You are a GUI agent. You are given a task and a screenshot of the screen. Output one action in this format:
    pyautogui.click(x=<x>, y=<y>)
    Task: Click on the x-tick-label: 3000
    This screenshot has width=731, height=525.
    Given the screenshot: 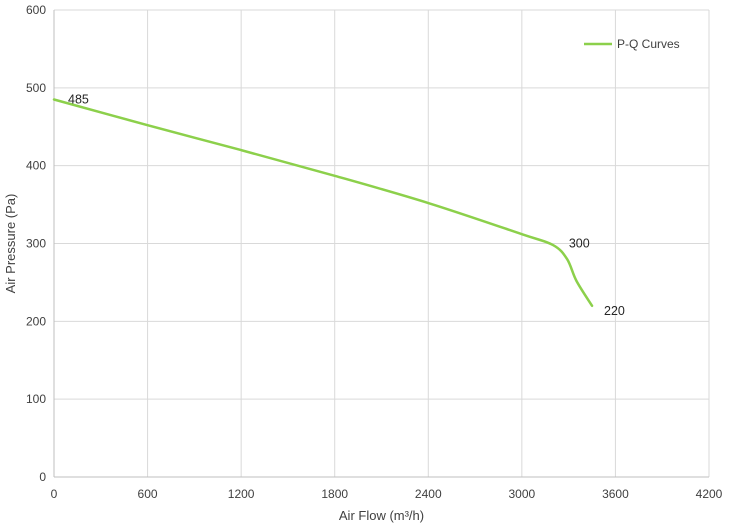 What is the action you would take?
    pyautogui.click(x=522, y=494)
    